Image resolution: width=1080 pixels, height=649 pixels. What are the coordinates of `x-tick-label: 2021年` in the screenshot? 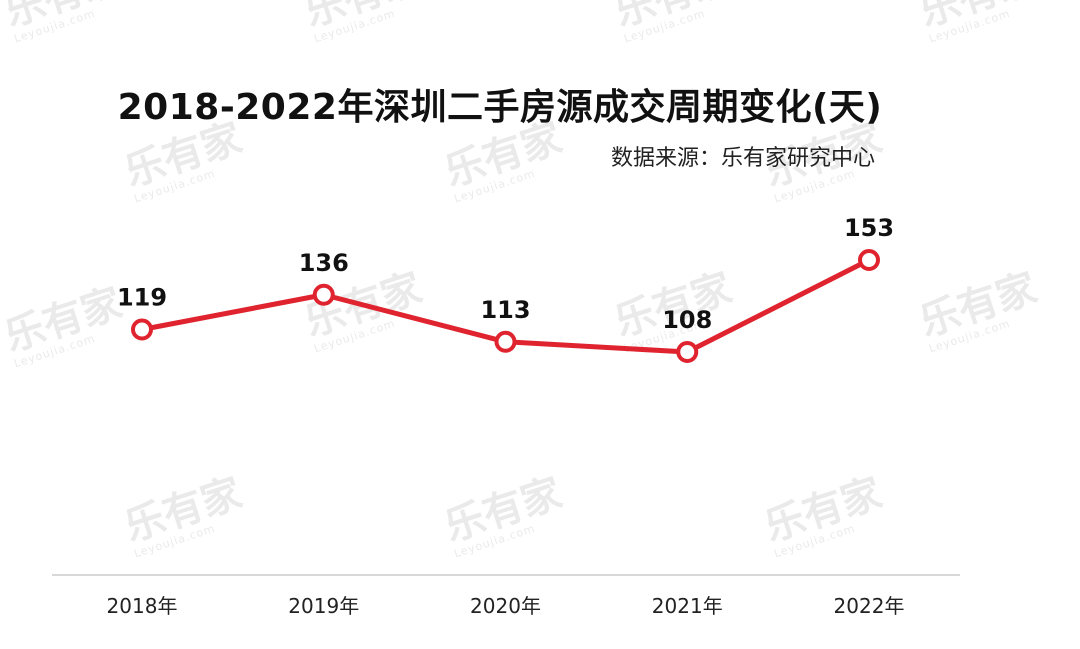 It's located at (687, 606).